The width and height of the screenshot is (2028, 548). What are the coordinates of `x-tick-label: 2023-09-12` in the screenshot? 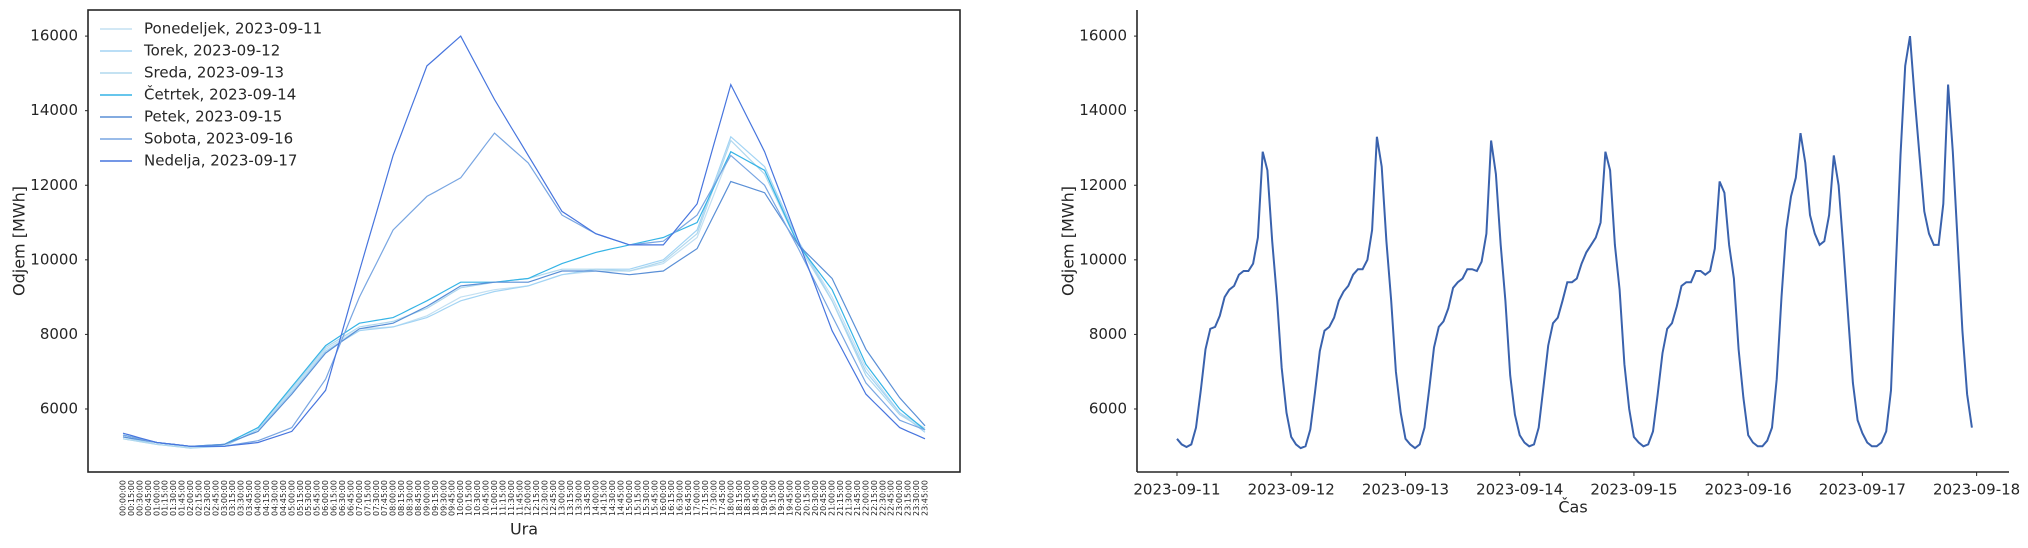 It's located at (1291, 490).